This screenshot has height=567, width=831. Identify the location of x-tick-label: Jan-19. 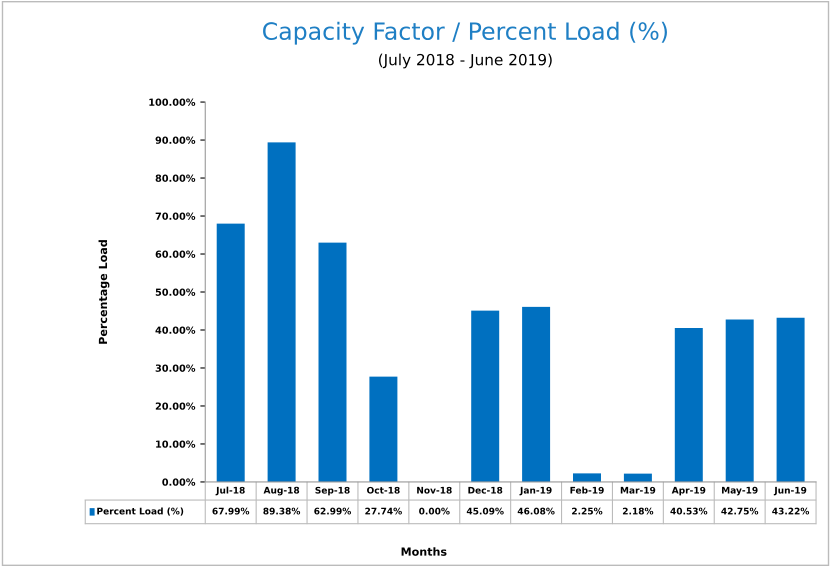
(536, 491).